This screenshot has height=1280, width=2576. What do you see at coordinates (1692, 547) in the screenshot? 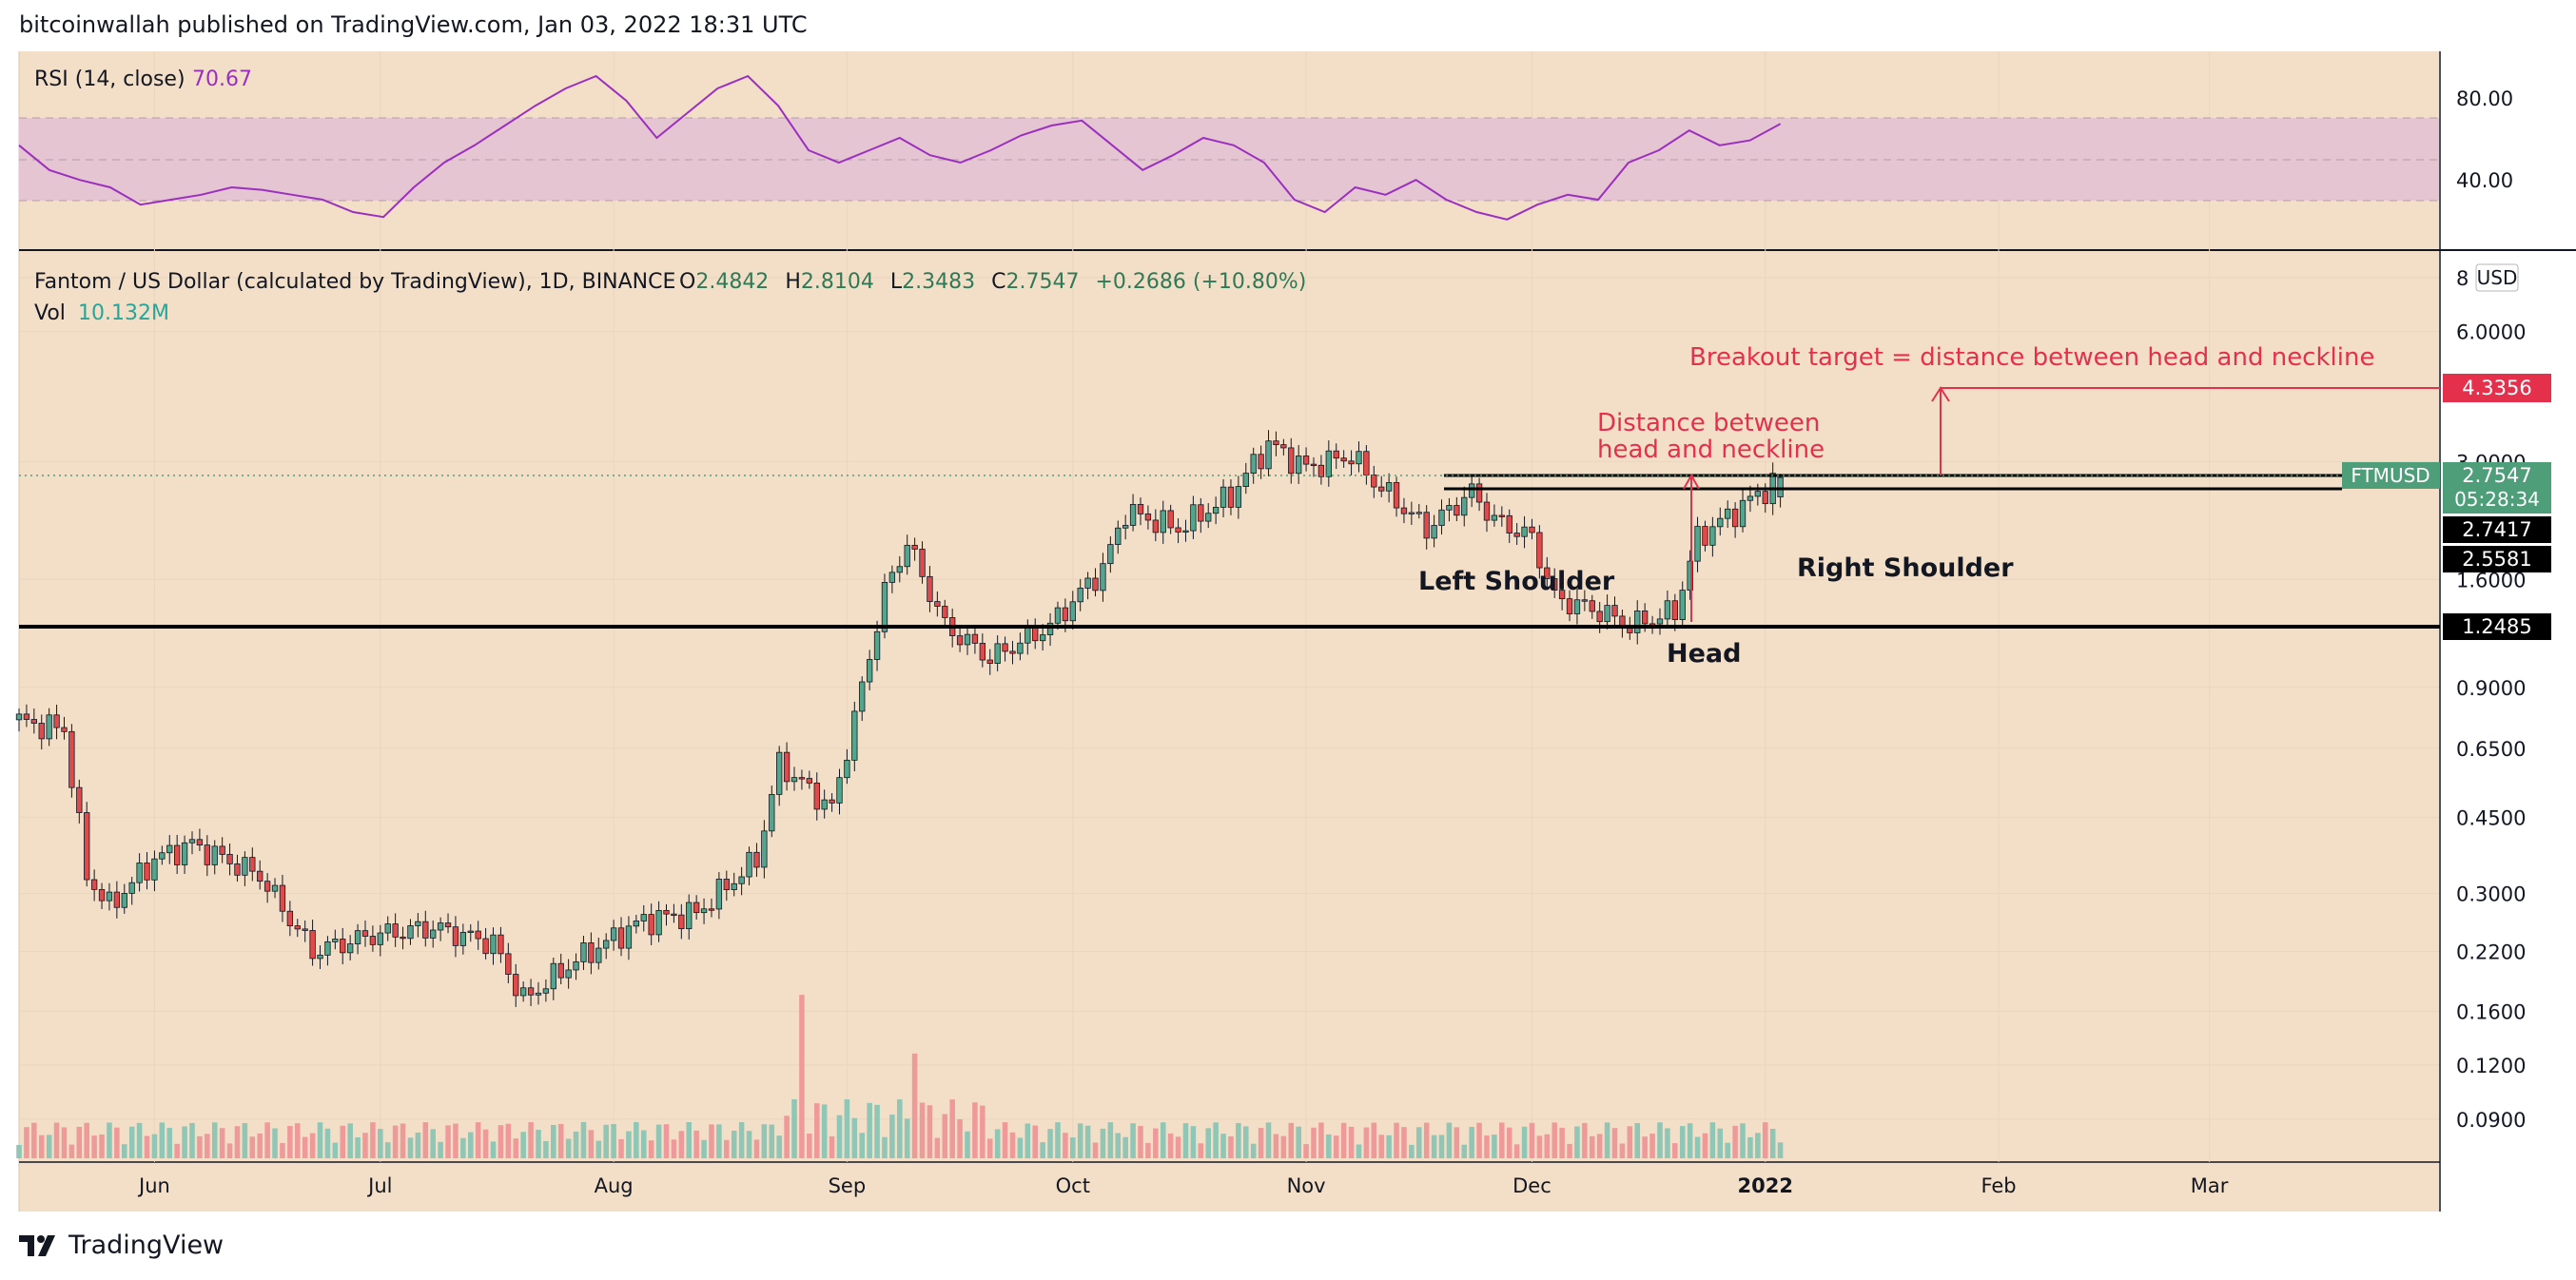
I see `distance-arrow` at bounding box center [1692, 547].